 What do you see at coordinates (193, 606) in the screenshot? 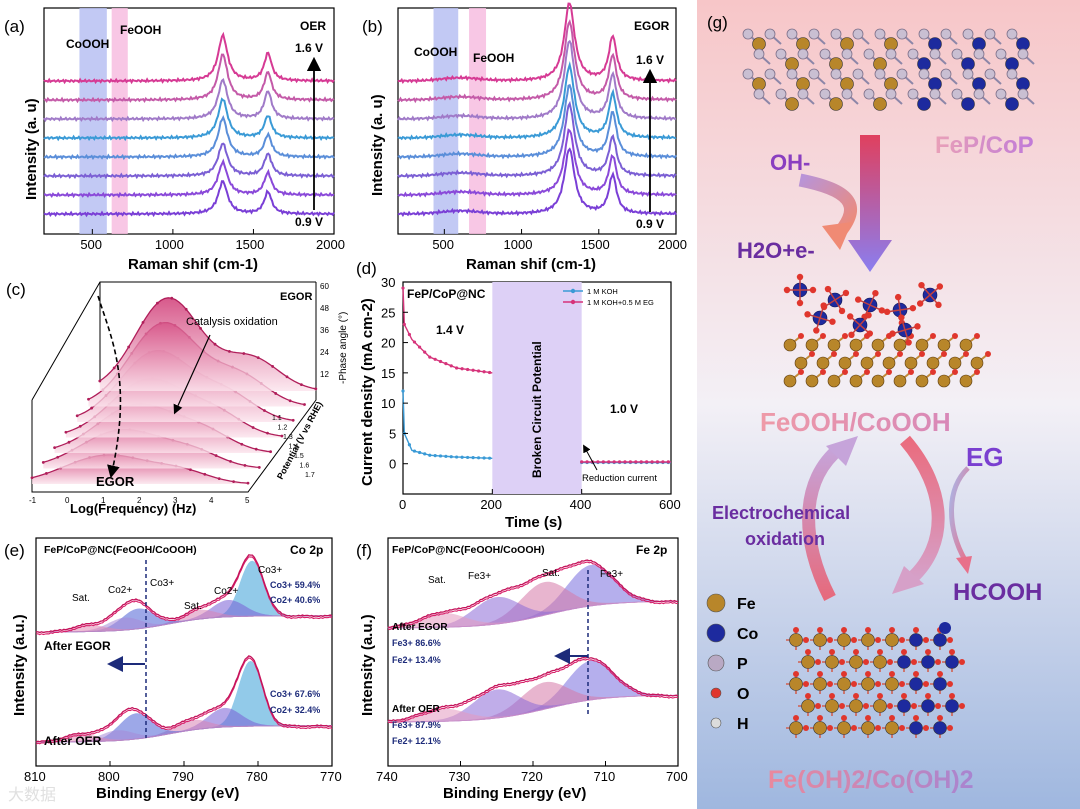
I see `peak-label-sat2: Sat.` at bounding box center [193, 606].